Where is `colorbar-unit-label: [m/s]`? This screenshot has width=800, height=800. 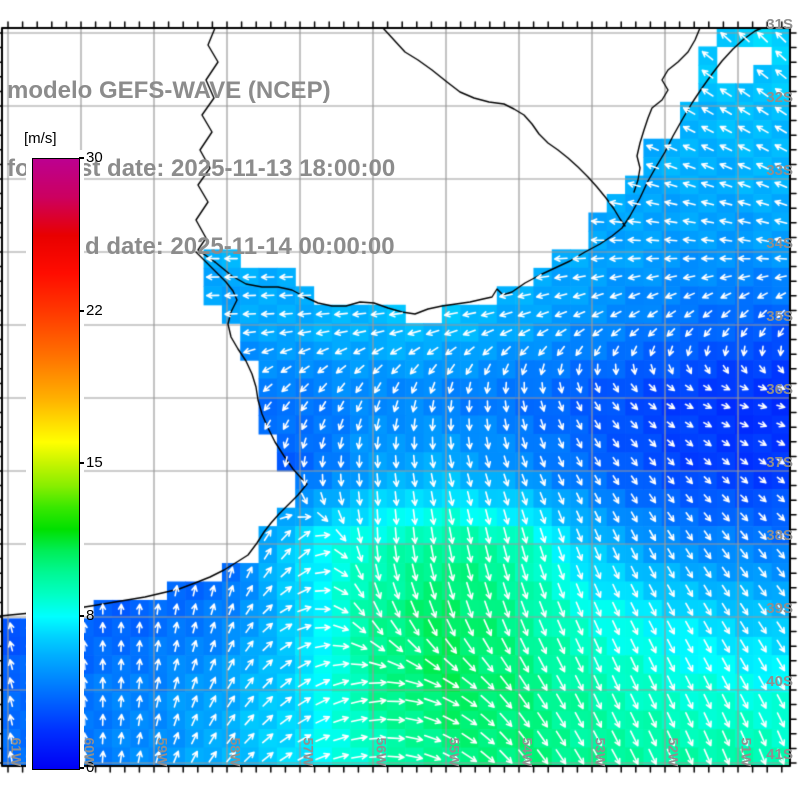 colorbar-unit-label: [m/s] is located at coordinates (40, 138).